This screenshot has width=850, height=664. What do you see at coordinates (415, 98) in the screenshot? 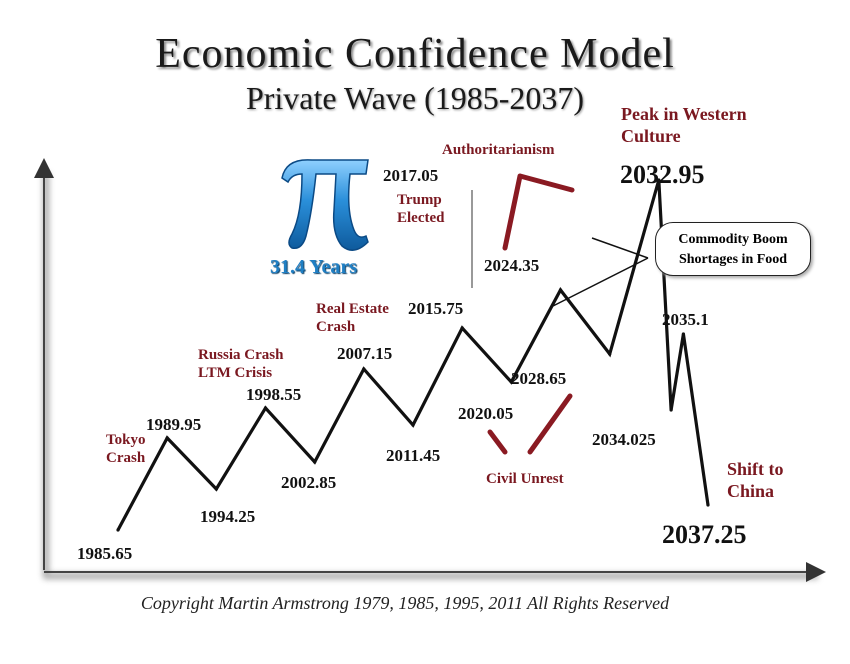
I see `chart-subtitle: Private Wave (1985-2037)` at bounding box center [415, 98].